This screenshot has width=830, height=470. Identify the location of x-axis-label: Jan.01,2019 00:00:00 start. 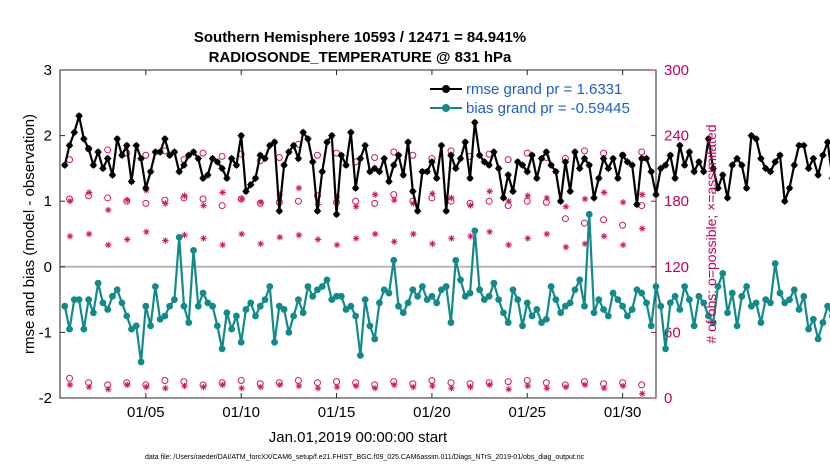
(358, 437).